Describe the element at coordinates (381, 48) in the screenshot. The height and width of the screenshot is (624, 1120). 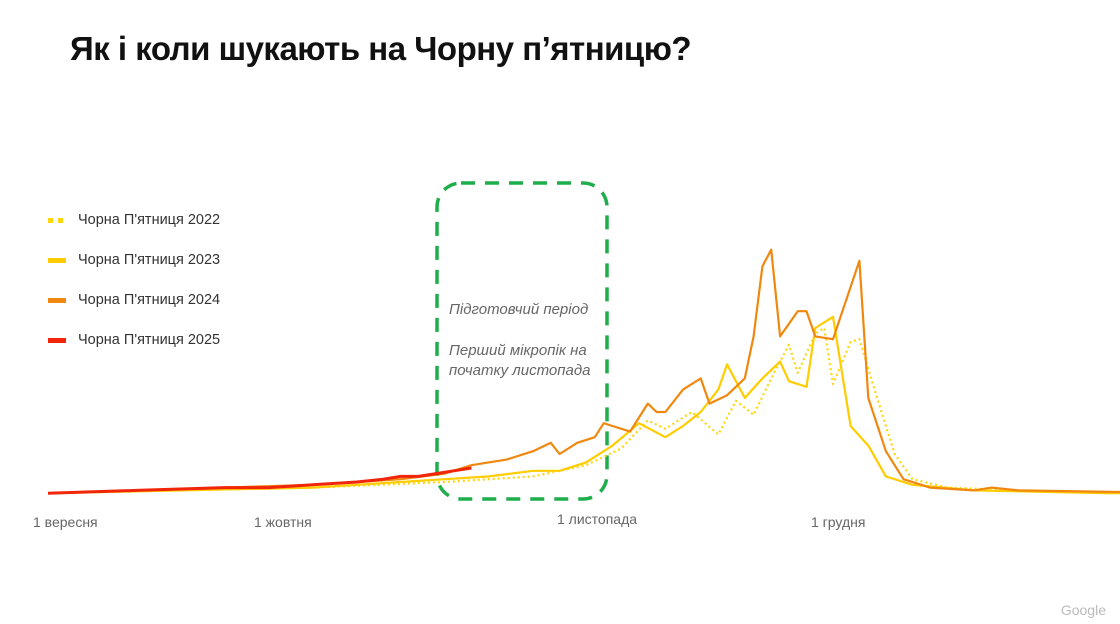
I see `page-title: Як і коли шукають на Чорну п’ятницю?` at that location.